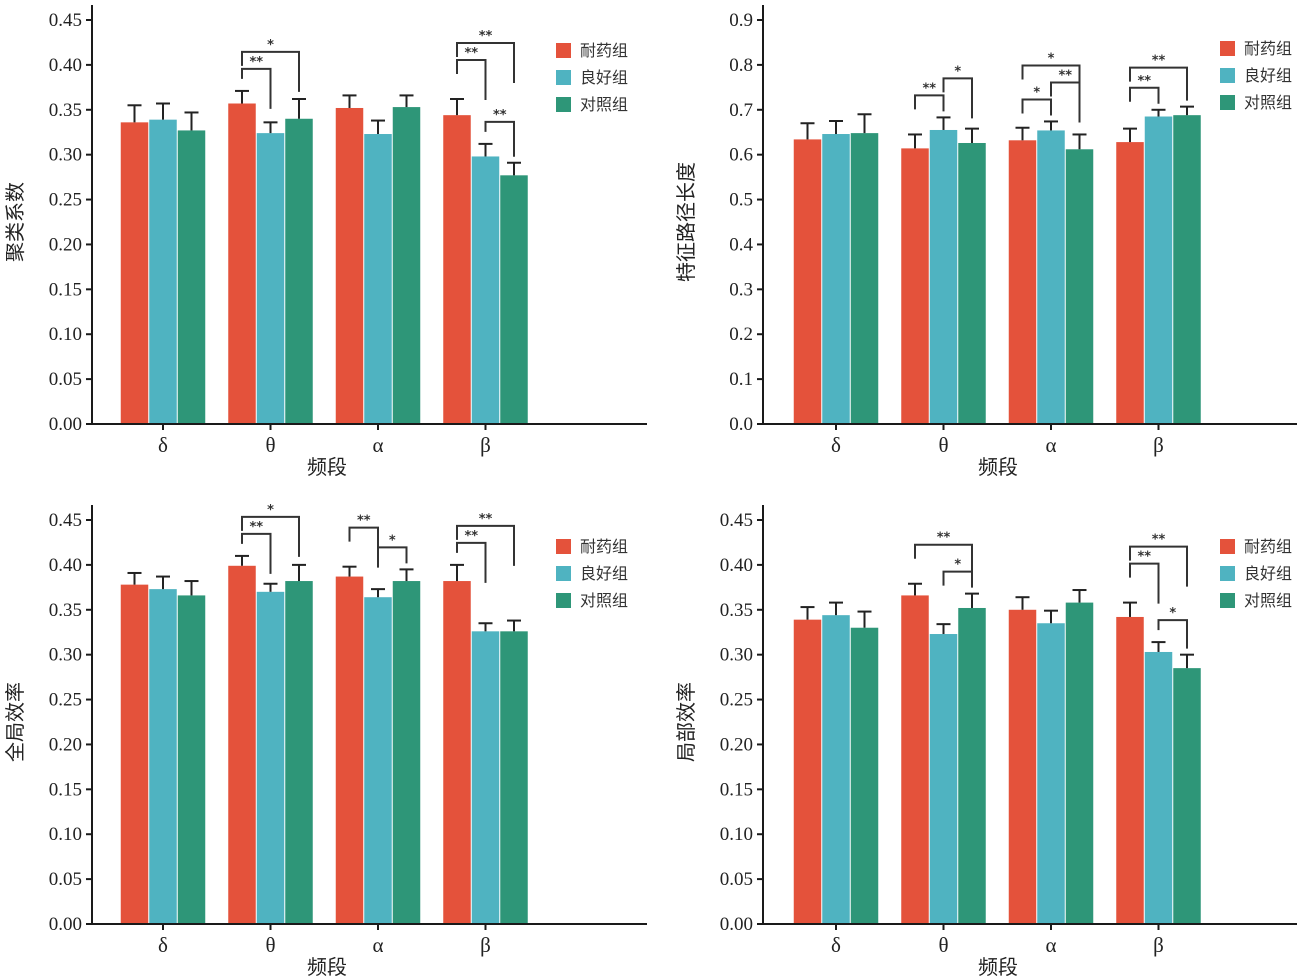  Describe the element at coordinates (65, 700) in the screenshot. I see `y-tick-label: 0.25` at that location.